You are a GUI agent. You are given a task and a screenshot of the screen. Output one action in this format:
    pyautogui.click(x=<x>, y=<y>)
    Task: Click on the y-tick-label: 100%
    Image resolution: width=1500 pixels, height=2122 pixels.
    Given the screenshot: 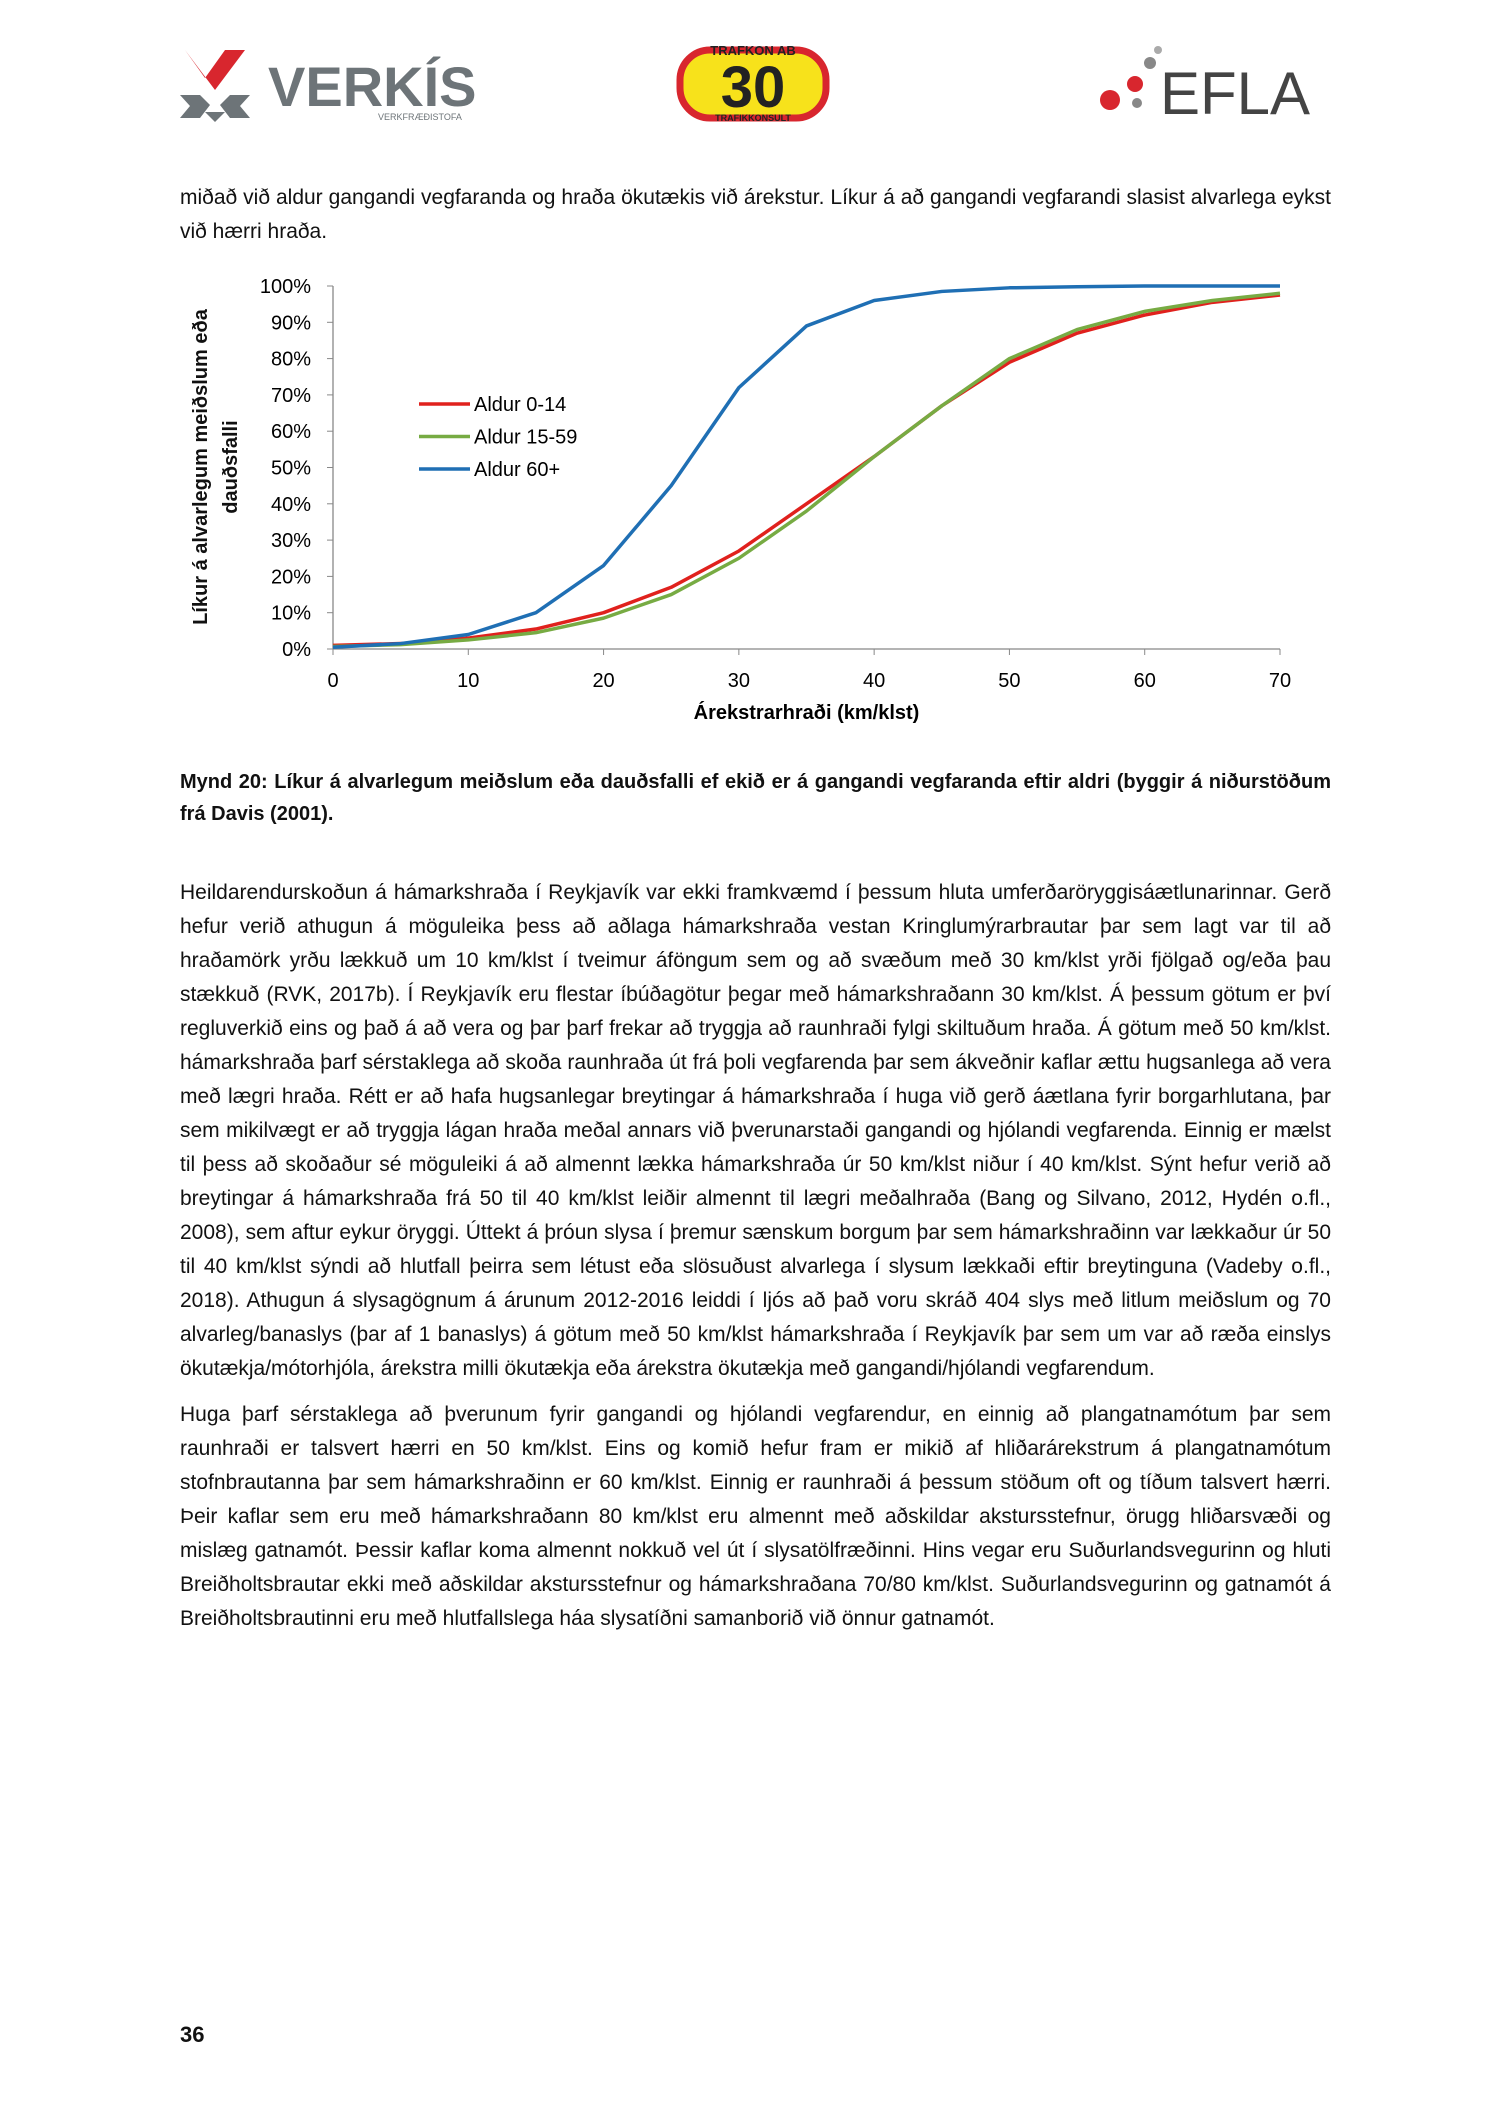 What is the action you would take?
    pyautogui.click(x=285, y=287)
    